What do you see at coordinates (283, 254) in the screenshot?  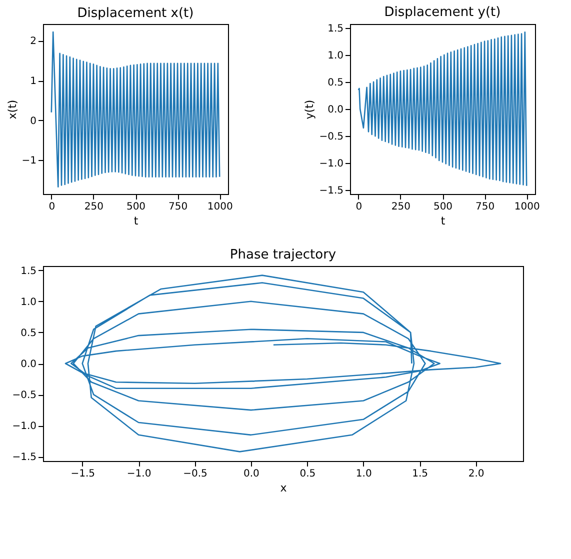 I see `chart-title: Phase trajectory` at bounding box center [283, 254].